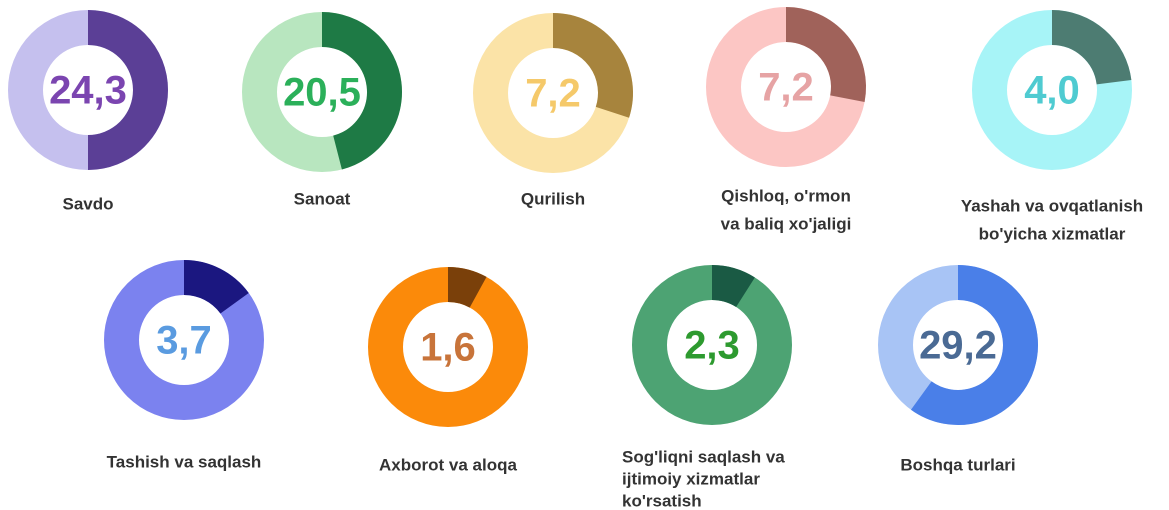  What do you see at coordinates (703, 456) in the screenshot?
I see `category-label: Sog'liqni saqlash va` at bounding box center [703, 456].